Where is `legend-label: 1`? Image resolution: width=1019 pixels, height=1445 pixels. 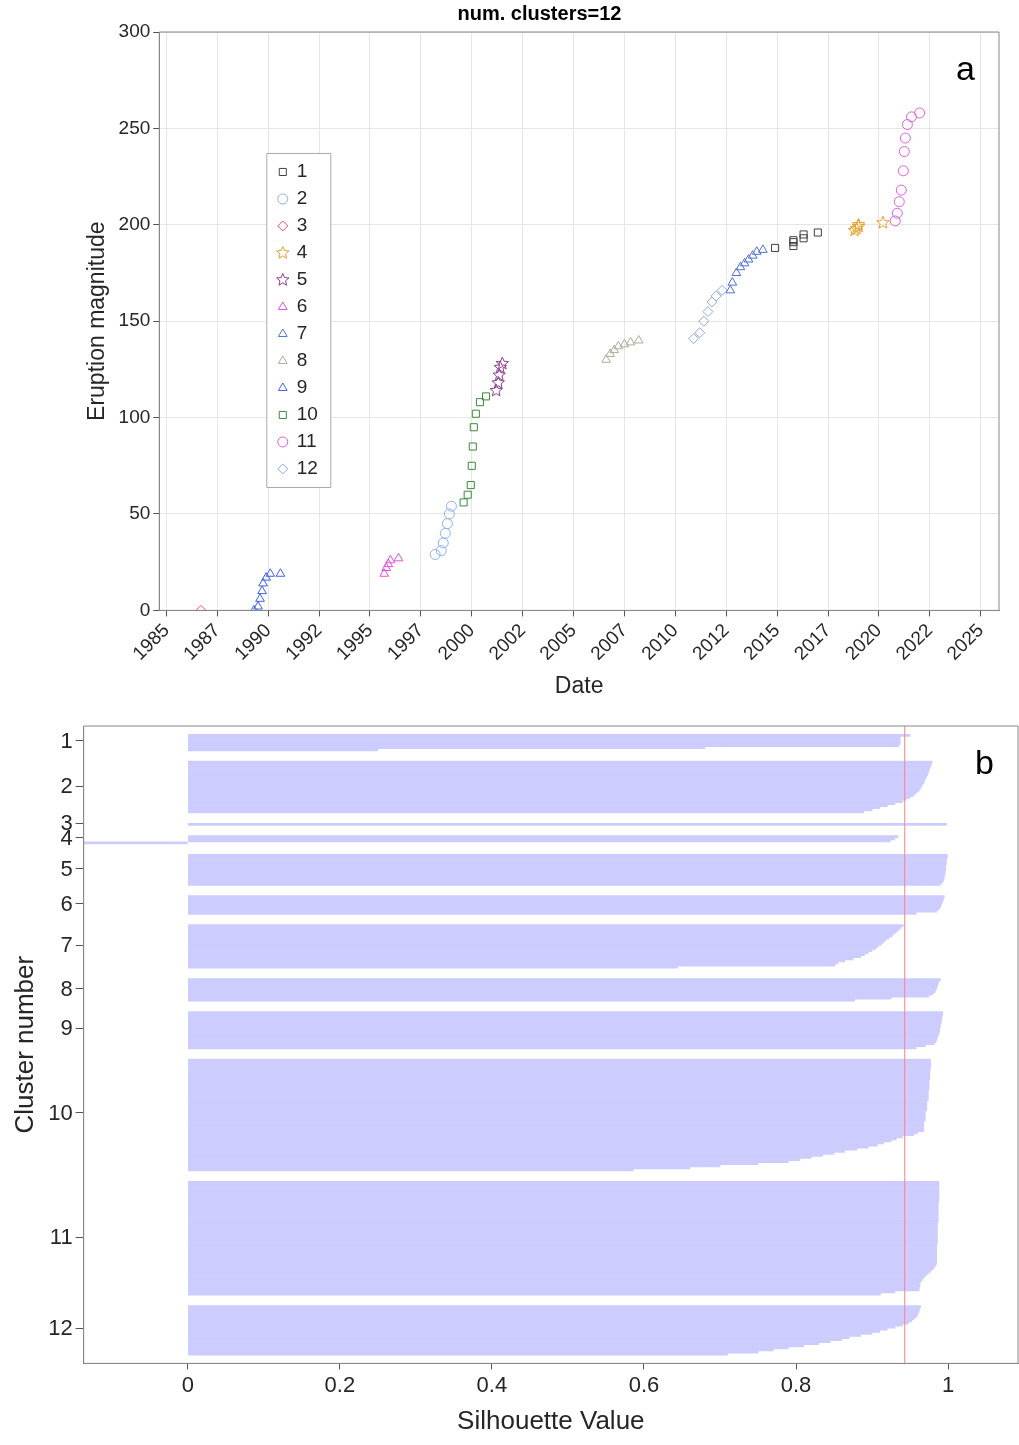
legend-label: 1 is located at coordinates (302, 171).